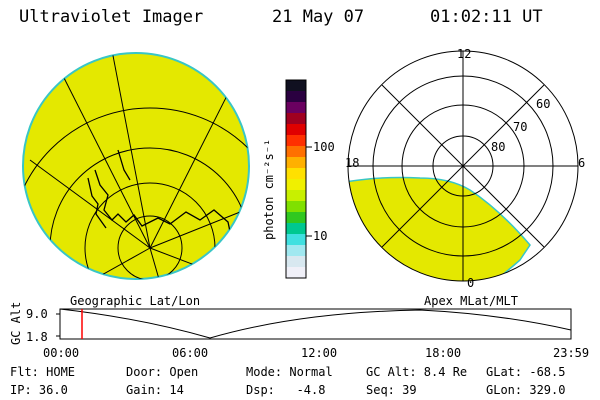  What do you see at coordinates (320, 236) in the screenshot?
I see `colorbar-tick-10: 10` at bounding box center [320, 236].